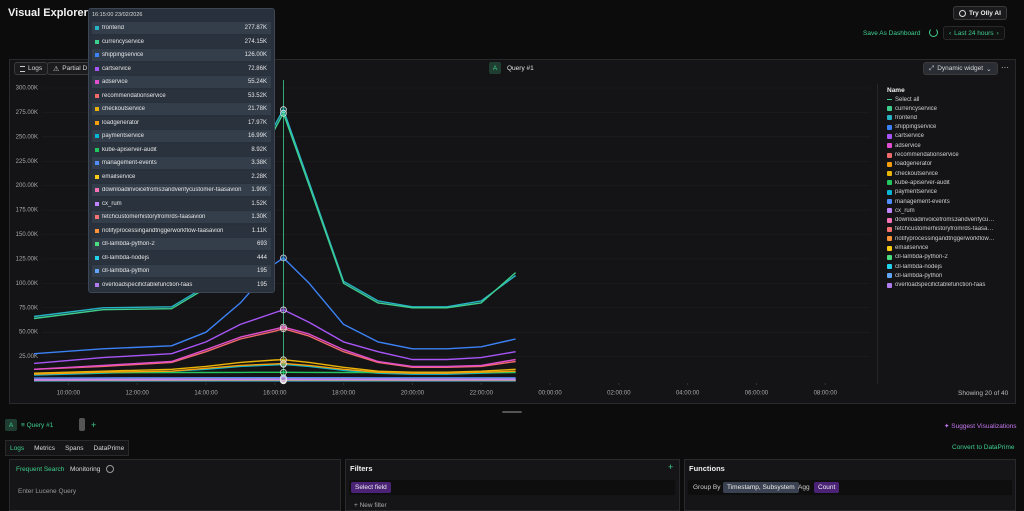 The height and width of the screenshot is (511, 1024). I want to click on x-tick-label: 08:00:00, so click(826, 394).